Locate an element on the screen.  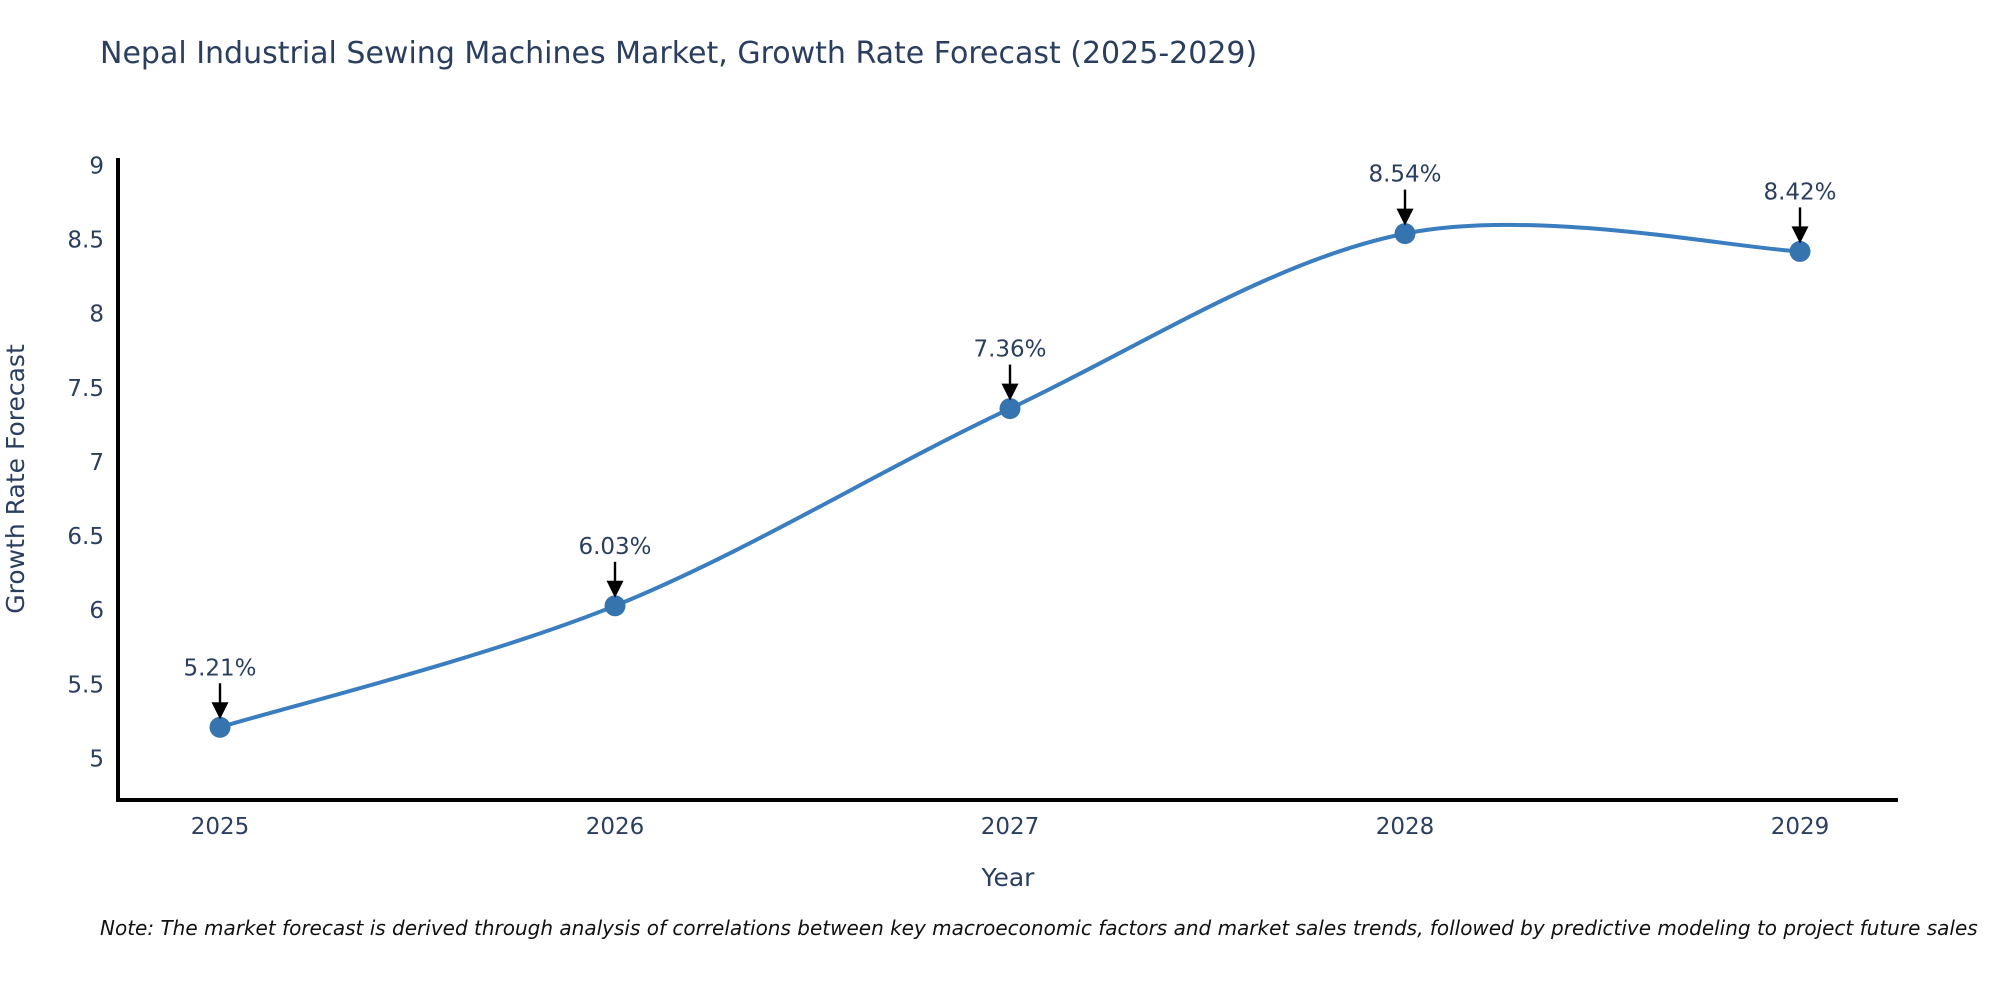
x-tick-label: 2026 is located at coordinates (615, 827).